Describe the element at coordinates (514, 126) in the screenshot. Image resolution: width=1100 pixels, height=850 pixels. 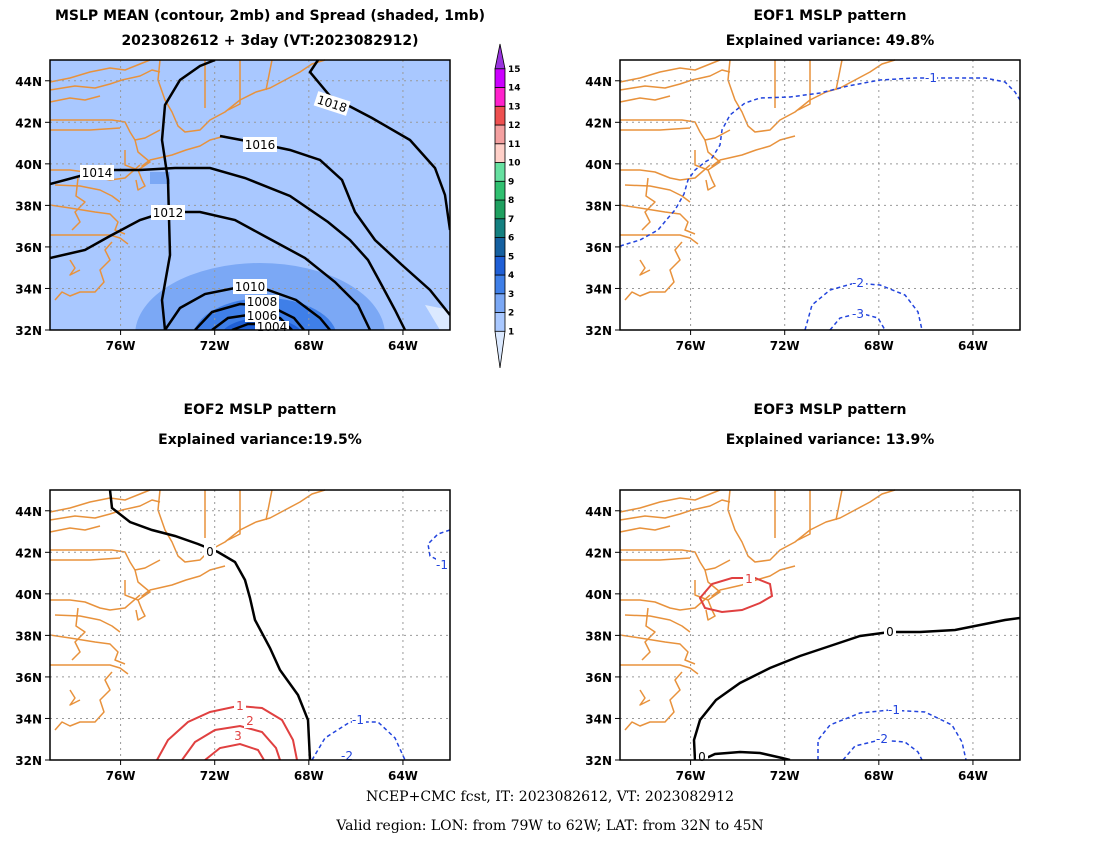
I see `colorbar-label: 12` at that location.